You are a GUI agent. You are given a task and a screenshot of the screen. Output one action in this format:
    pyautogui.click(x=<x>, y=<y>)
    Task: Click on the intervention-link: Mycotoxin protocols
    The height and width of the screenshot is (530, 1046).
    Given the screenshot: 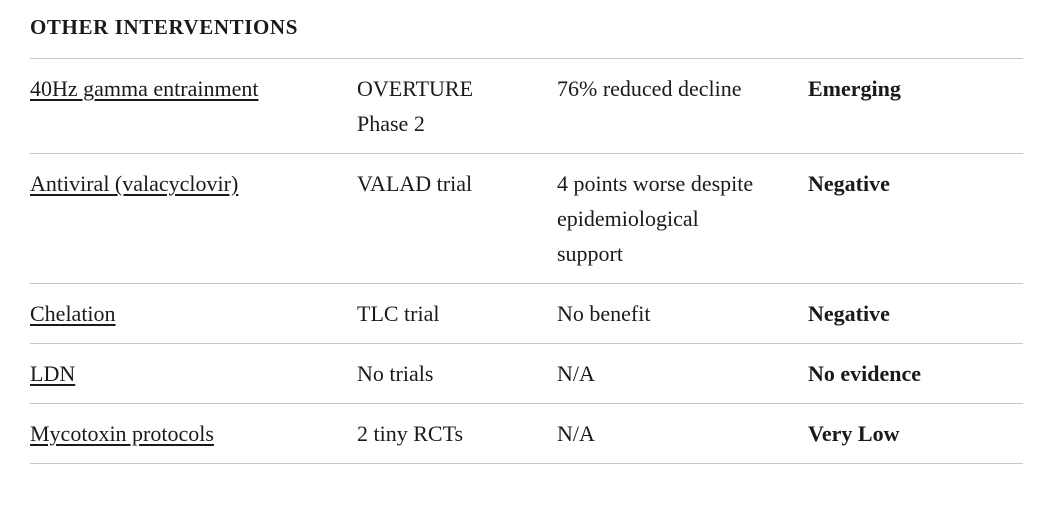 What is the action you would take?
    pyautogui.click(x=122, y=433)
    